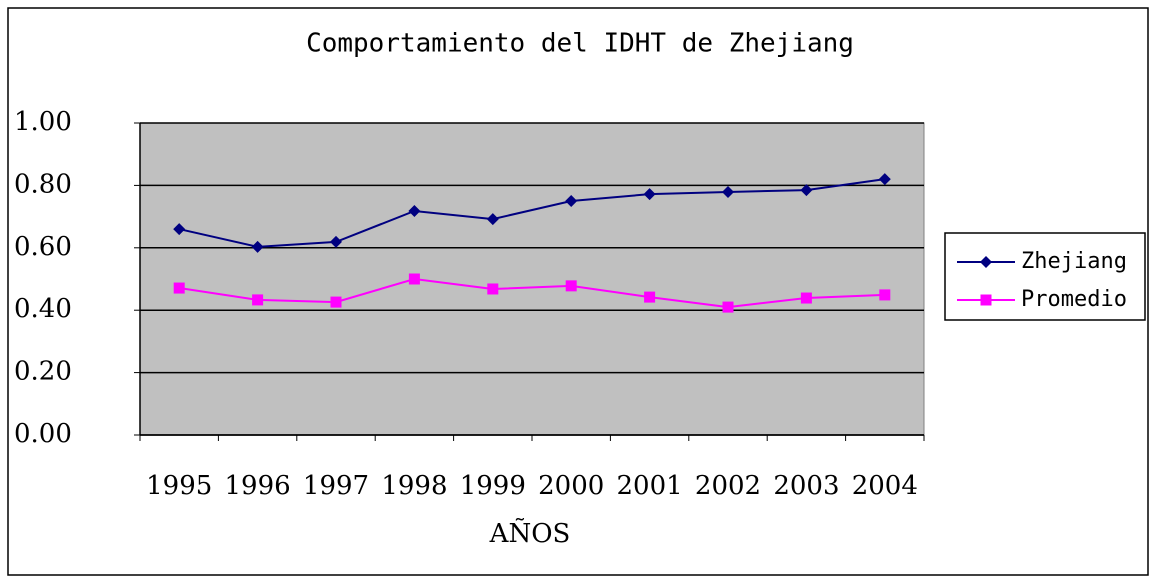 This screenshot has height=588, width=1156. Describe the element at coordinates (179, 486) in the screenshot. I see `x-tick-label: 1995` at that location.